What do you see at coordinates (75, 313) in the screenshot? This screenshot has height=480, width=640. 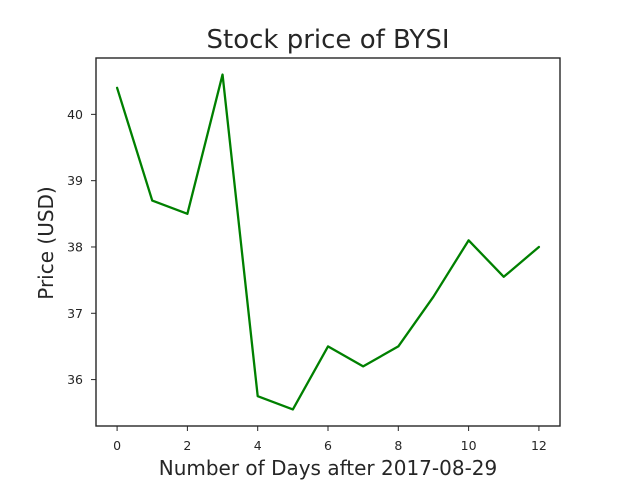 I see `y-tick-label: 37` at bounding box center [75, 313].